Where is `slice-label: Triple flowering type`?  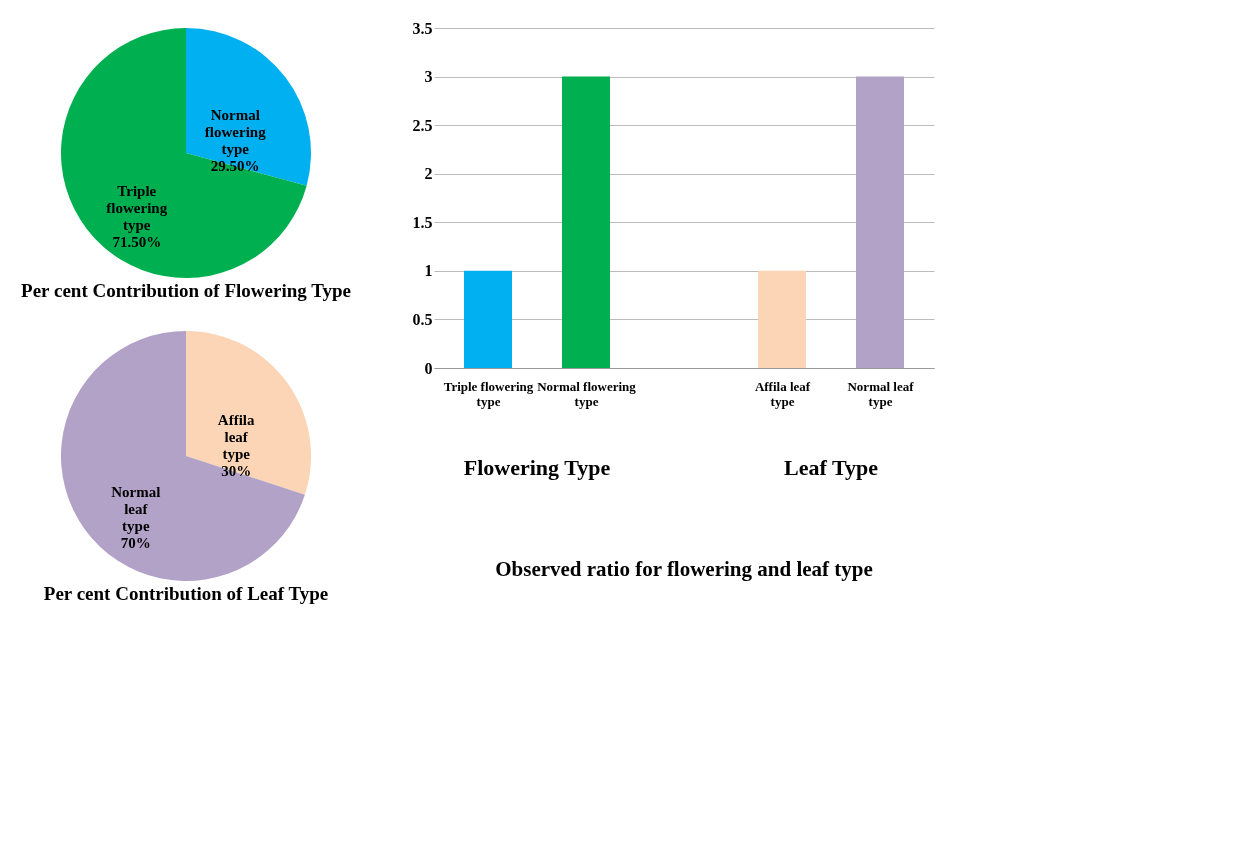 slice-label: Triple flowering type is located at coordinates (137, 207).